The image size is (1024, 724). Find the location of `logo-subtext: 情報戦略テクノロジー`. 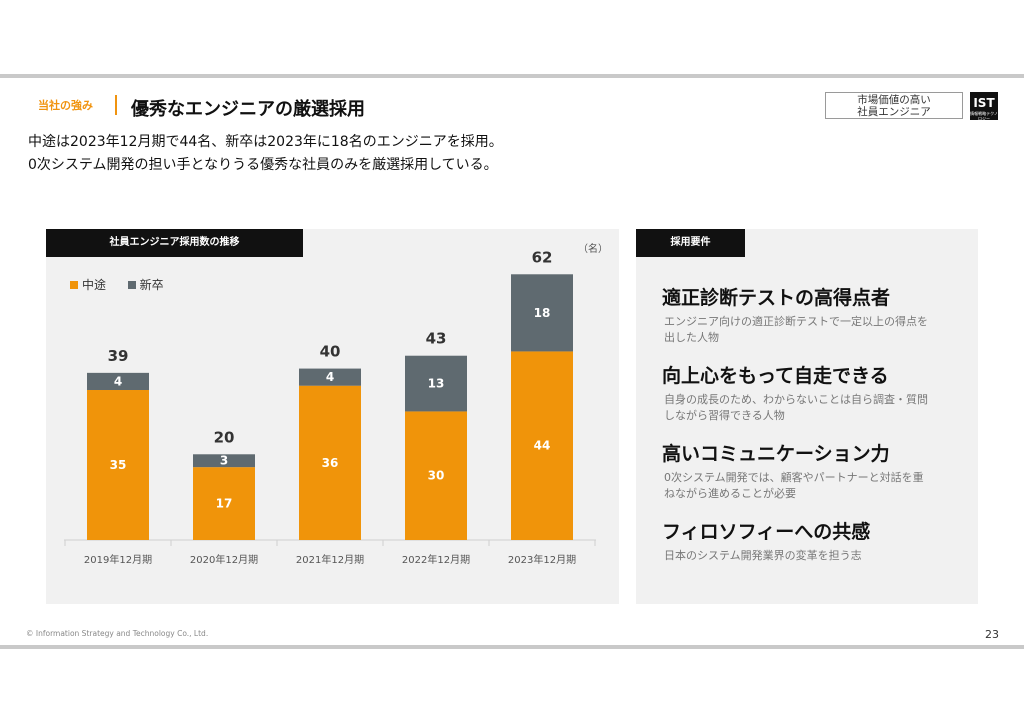

logo-subtext: 情報戦略テクノロジー is located at coordinates (984, 116).